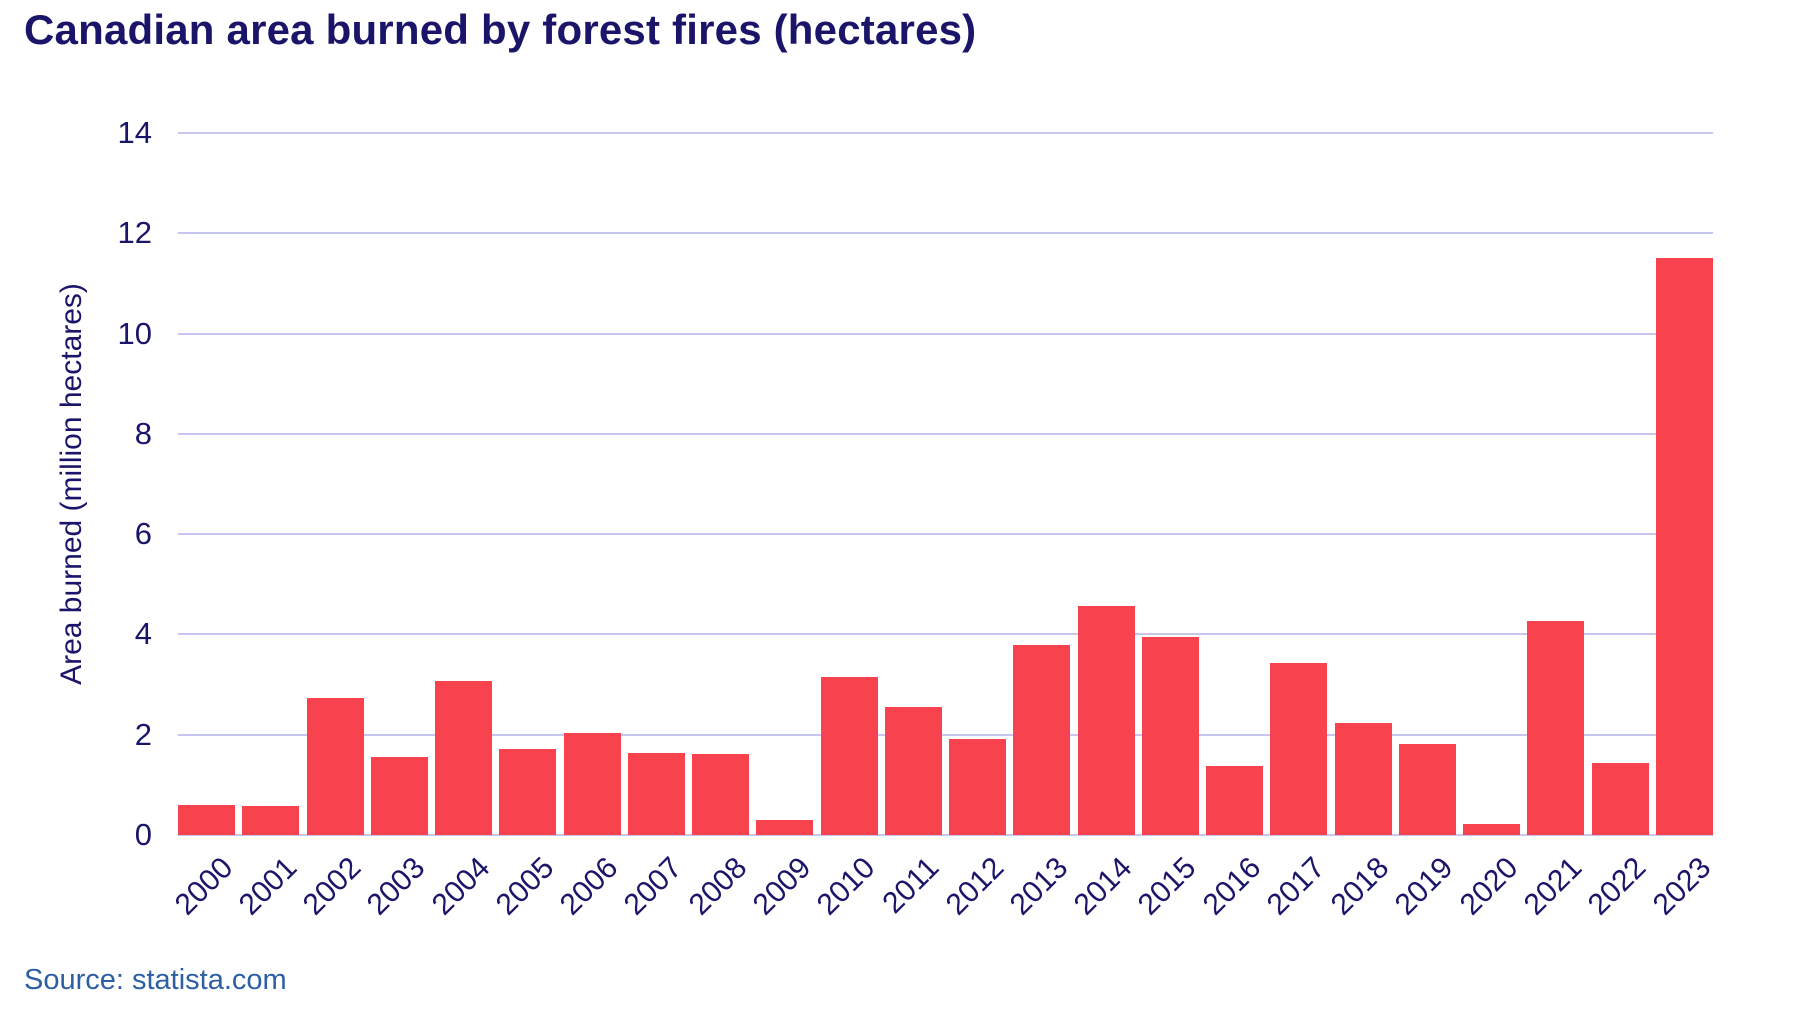  Describe the element at coordinates (134, 333) in the screenshot. I see `y-tick-label-10: 10` at that location.